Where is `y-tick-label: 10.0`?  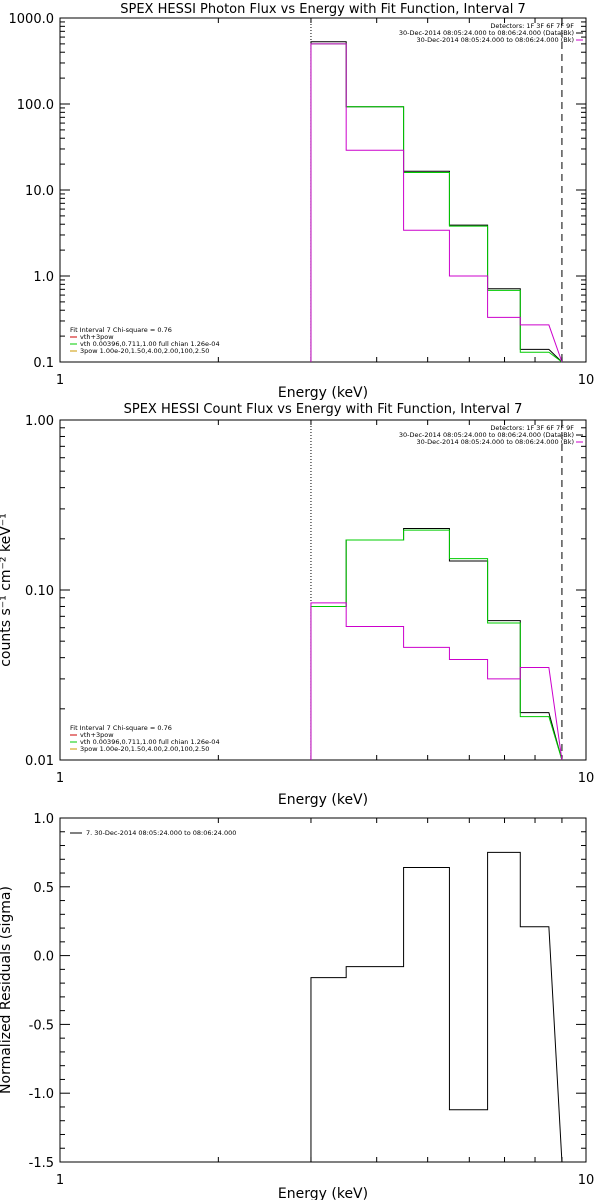 y-tick-label: 10.0 is located at coordinates (39, 191).